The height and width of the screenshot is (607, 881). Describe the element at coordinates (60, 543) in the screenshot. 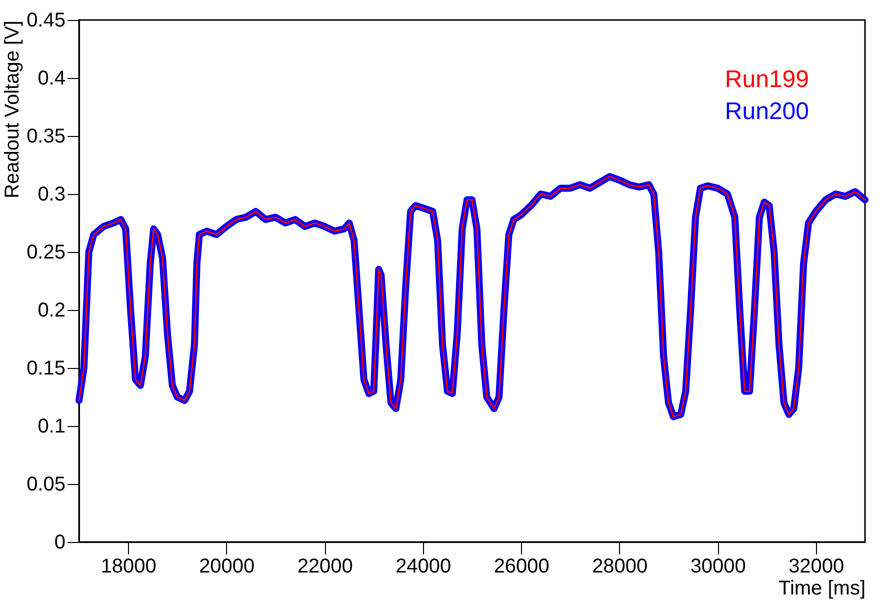

I see `y-tick-label: 0` at that location.